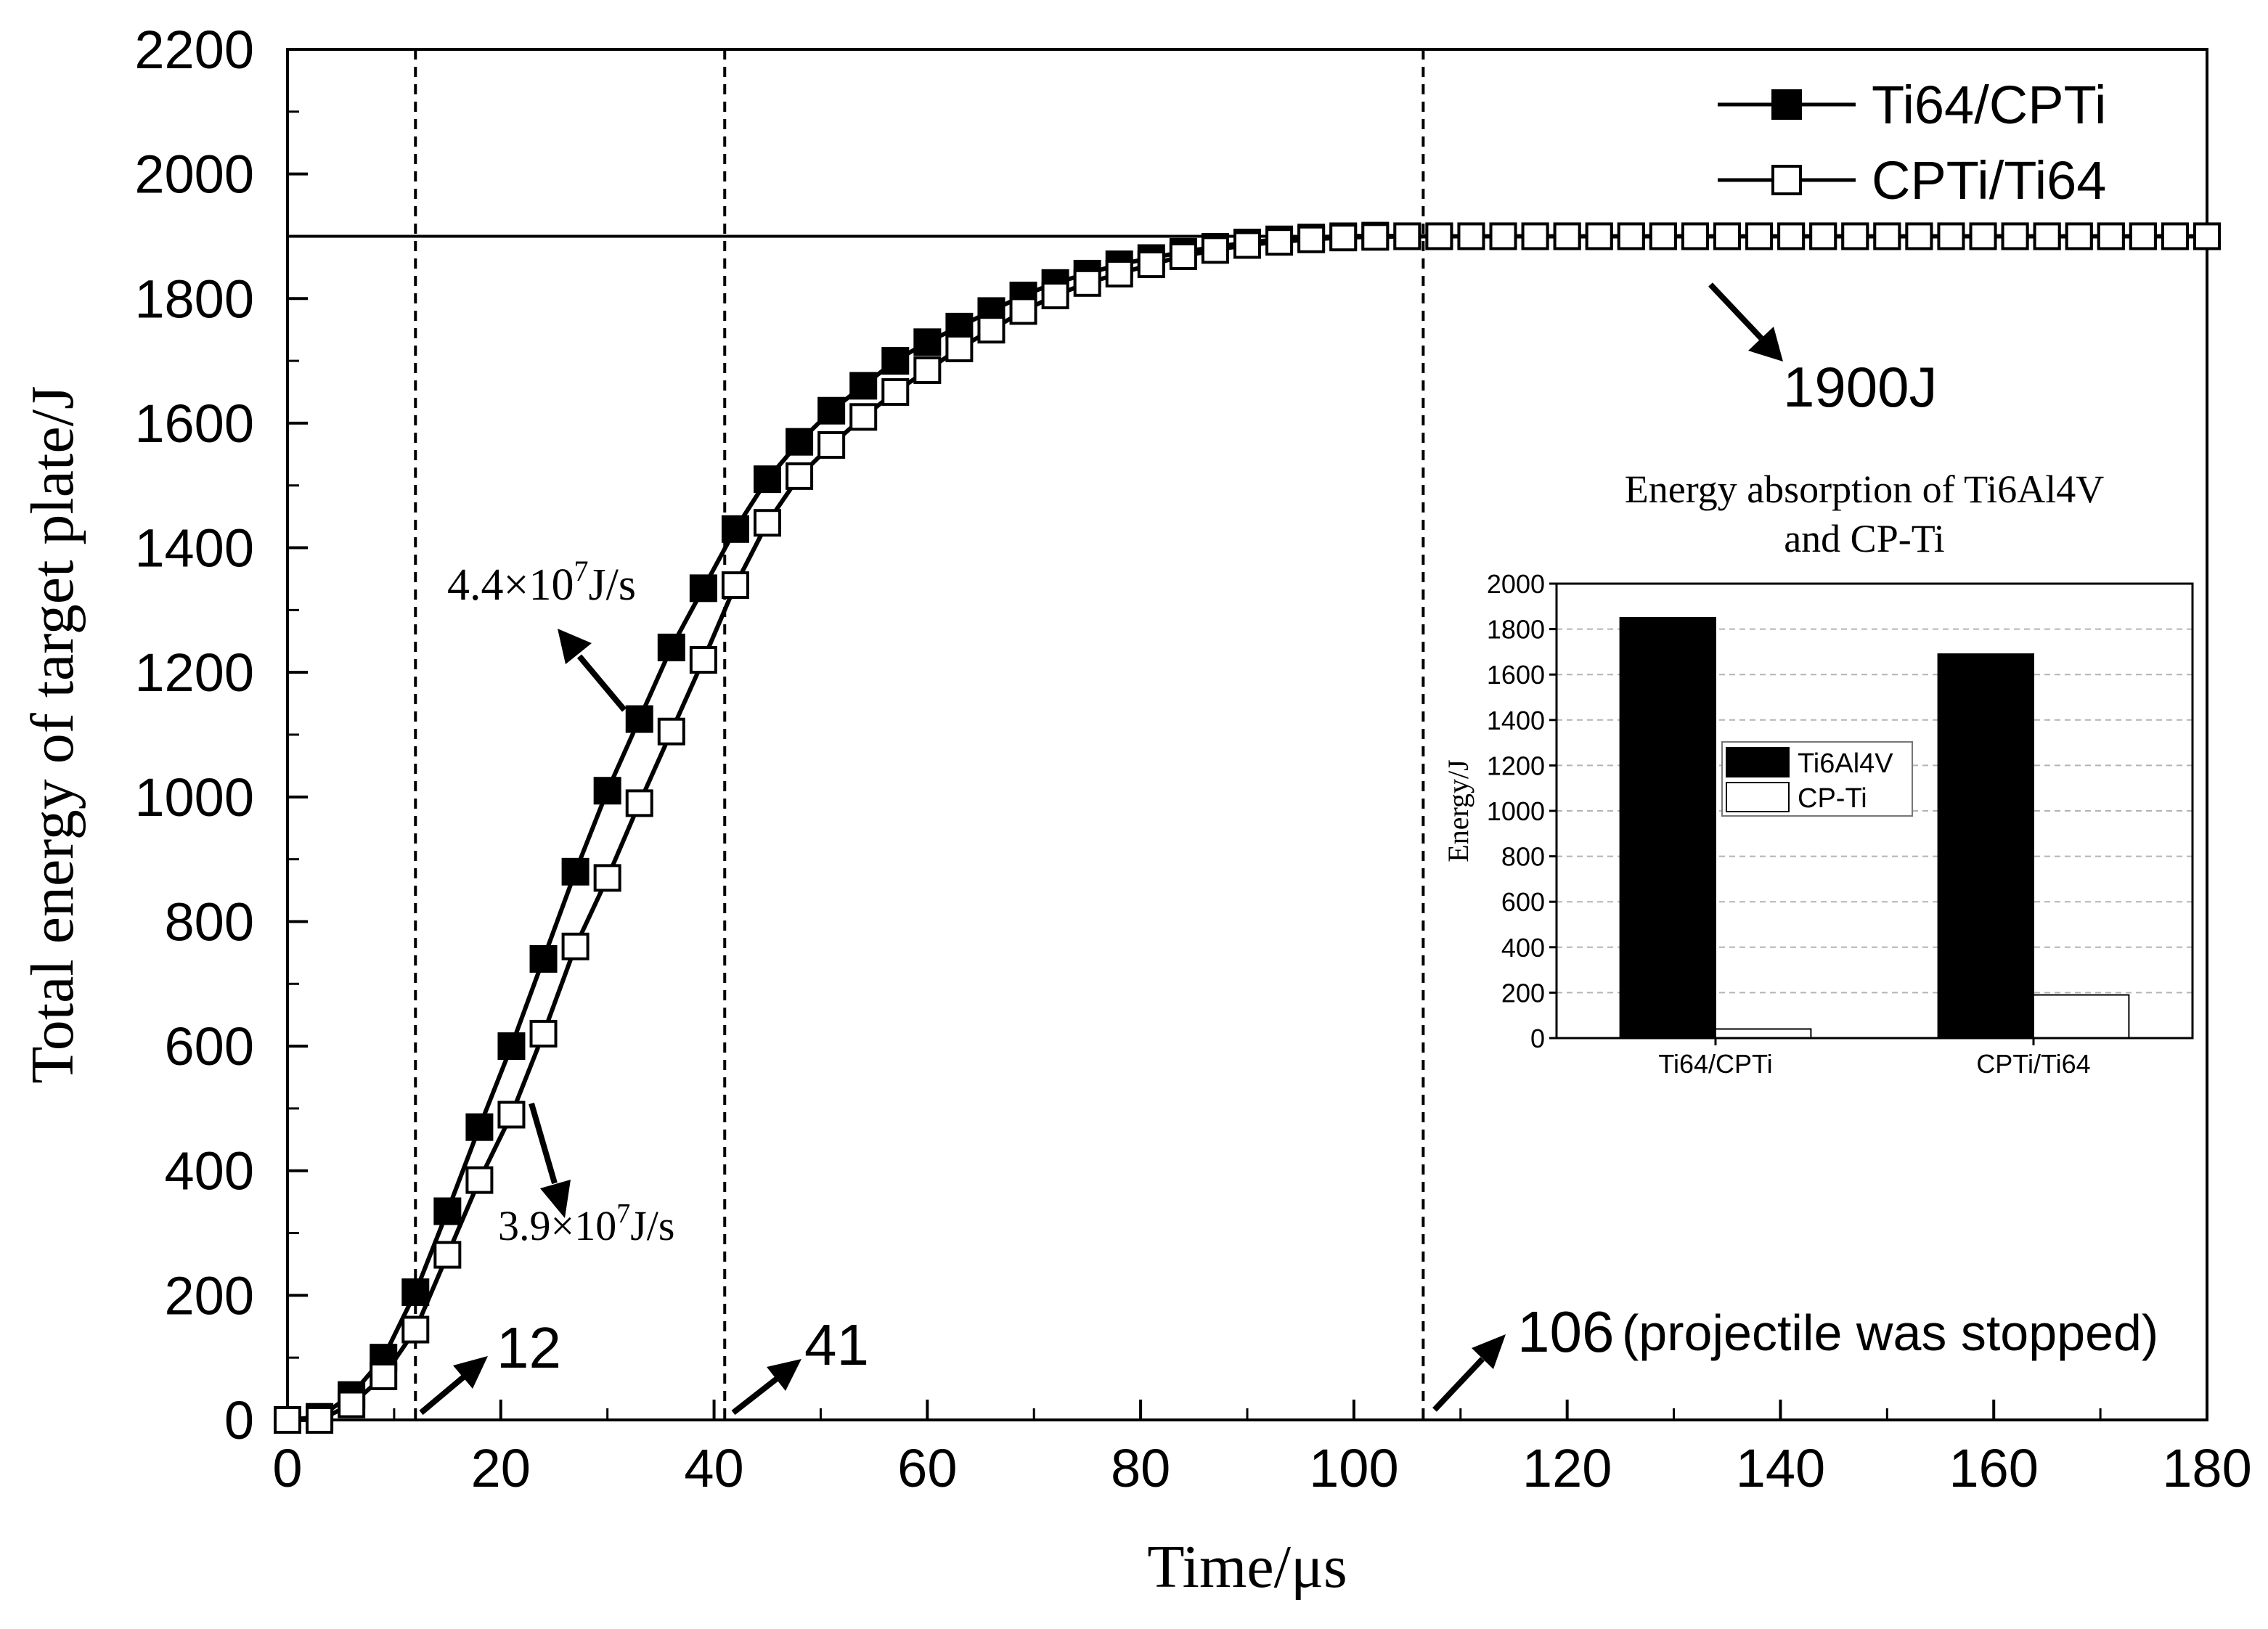 The width and height of the screenshot is (2268, 1629). What do you see at coordinates (1758, 797) in the screenshot?
I see `inset-legend-swatch-cp-ti` at bounding box center [1758, 797].